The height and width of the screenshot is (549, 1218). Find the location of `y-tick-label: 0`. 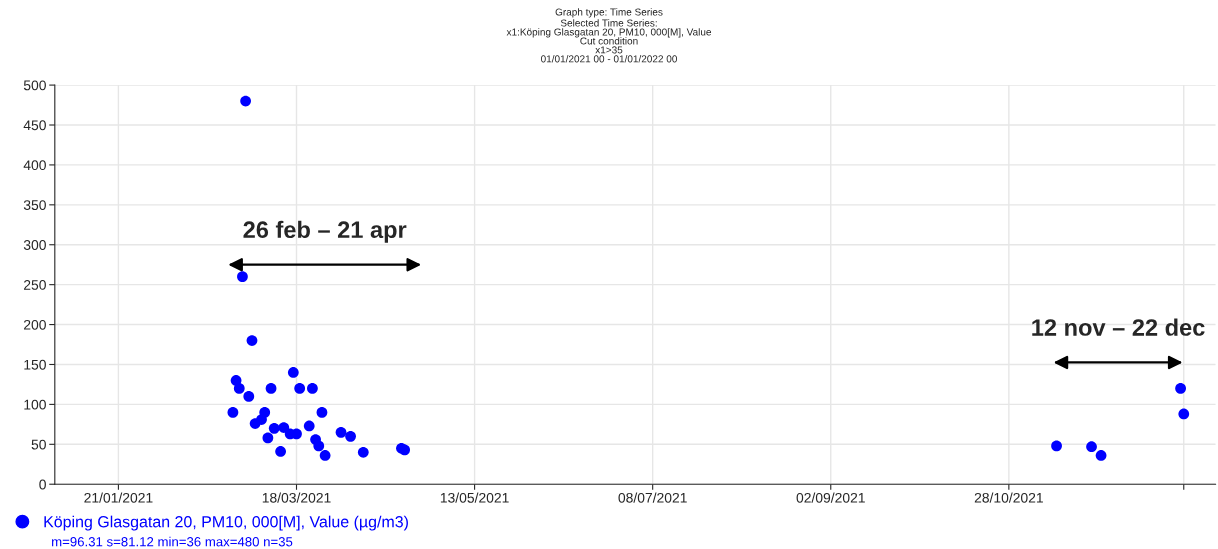

y-tick-label: 0 is located at coordinates (42, 484).